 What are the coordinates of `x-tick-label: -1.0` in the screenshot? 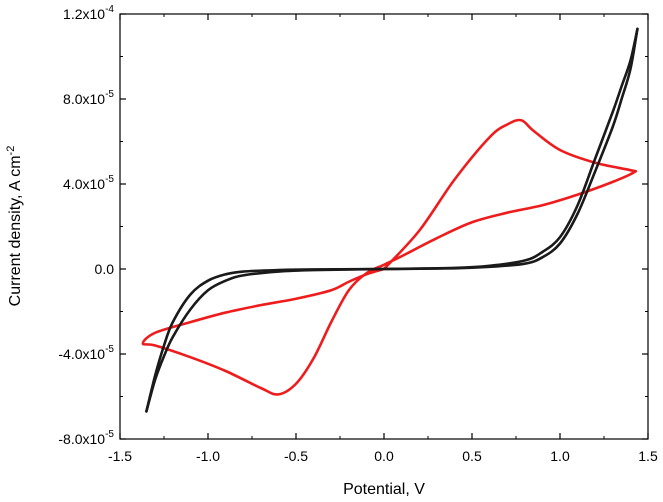 It's located at (208, 456).